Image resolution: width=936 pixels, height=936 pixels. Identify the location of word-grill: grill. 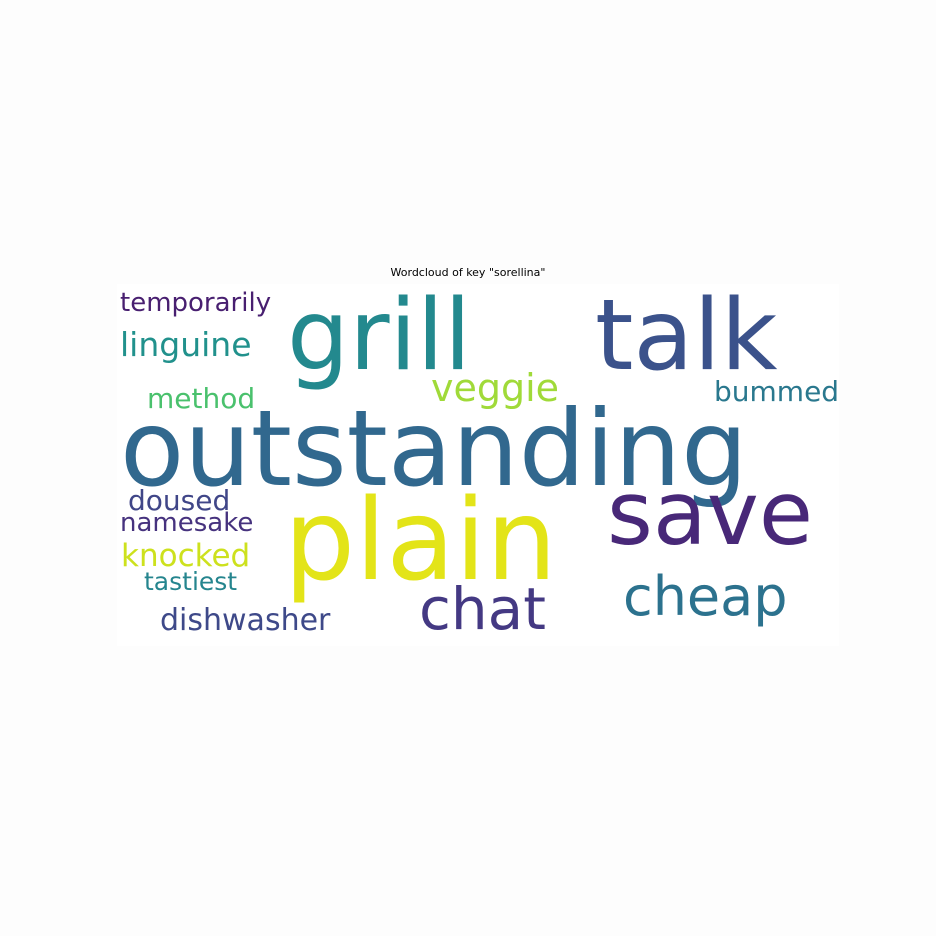
(379, 338).